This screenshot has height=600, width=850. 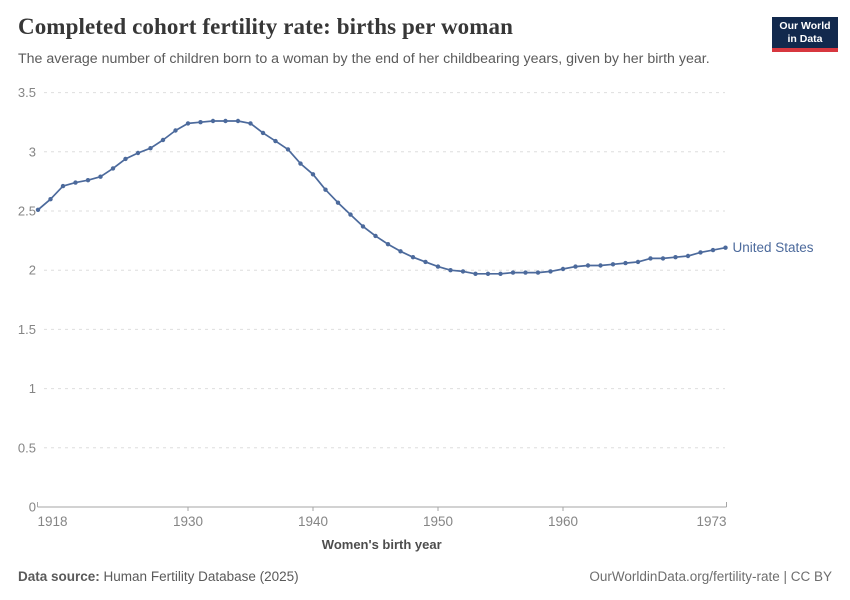 I want to click on x-tick-label: 1930, so click(x=188, y=521).